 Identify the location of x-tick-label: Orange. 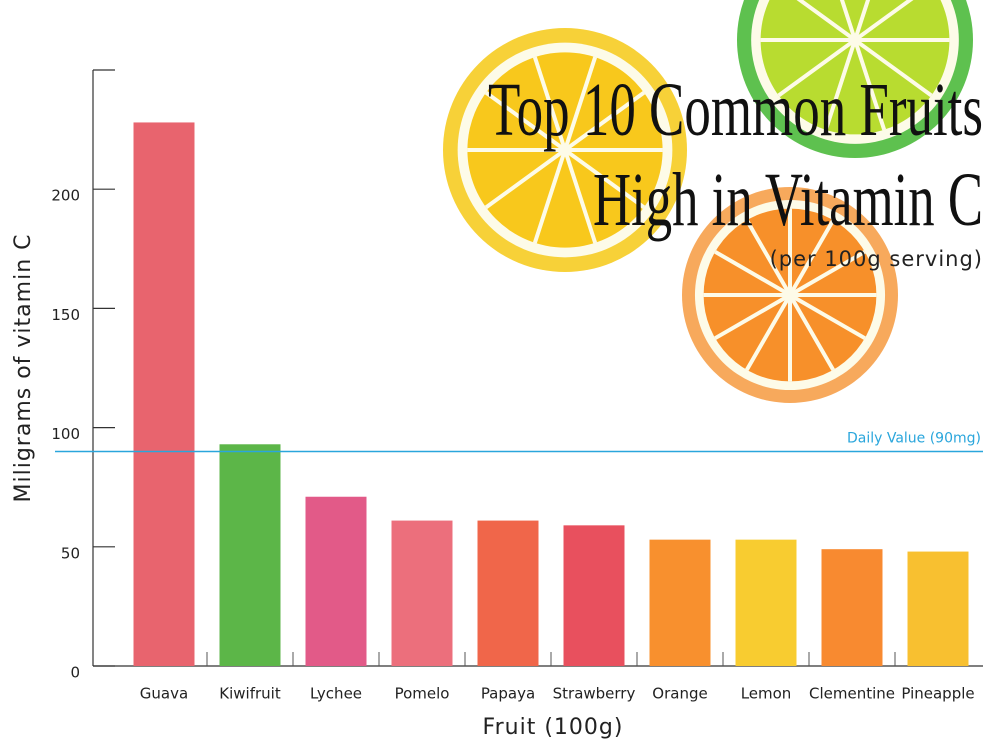
(679, 694).